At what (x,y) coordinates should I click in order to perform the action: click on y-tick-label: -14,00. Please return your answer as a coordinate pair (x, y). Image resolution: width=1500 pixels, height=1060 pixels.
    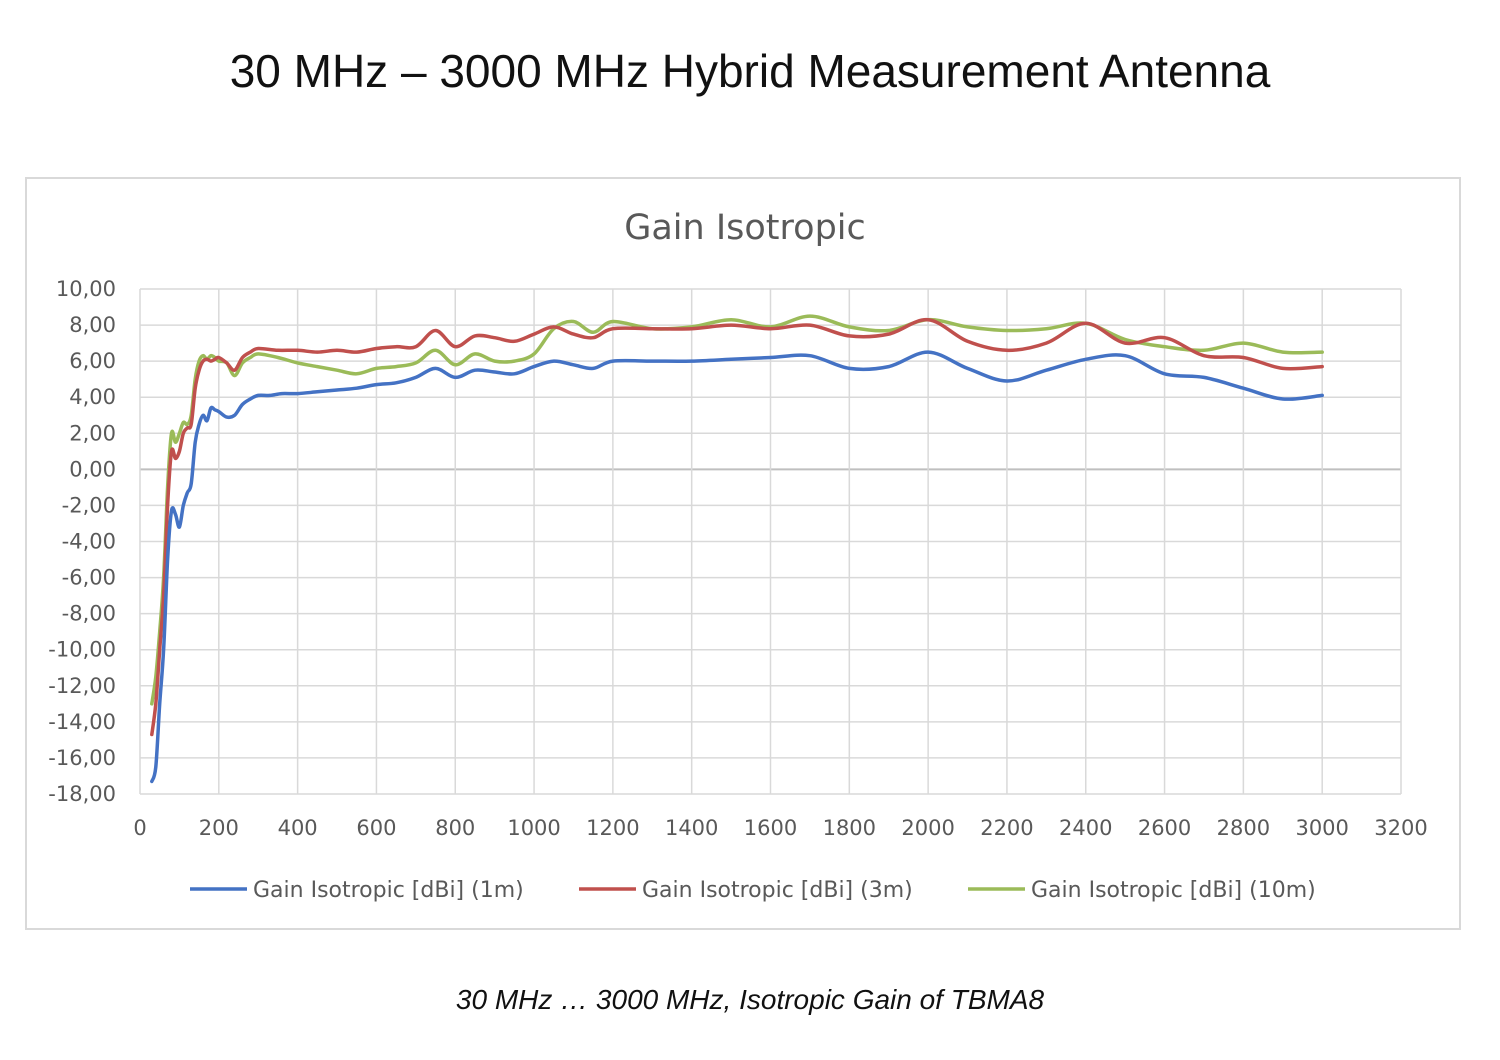
    Looking at the image, I should click on (82, 722).